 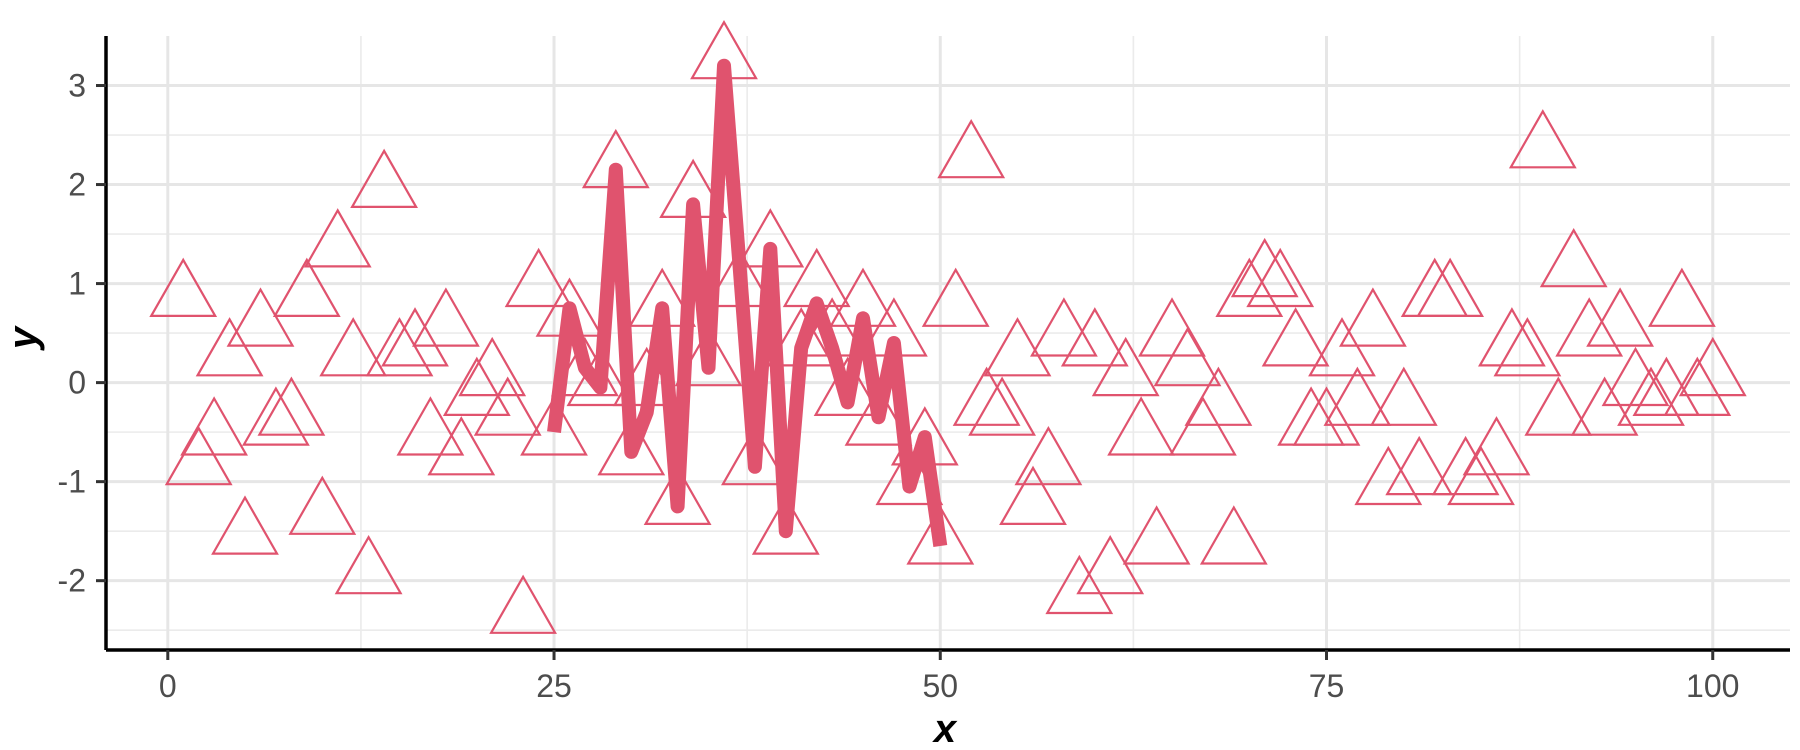 I want to click on line-series, so click(x=747, y=302).